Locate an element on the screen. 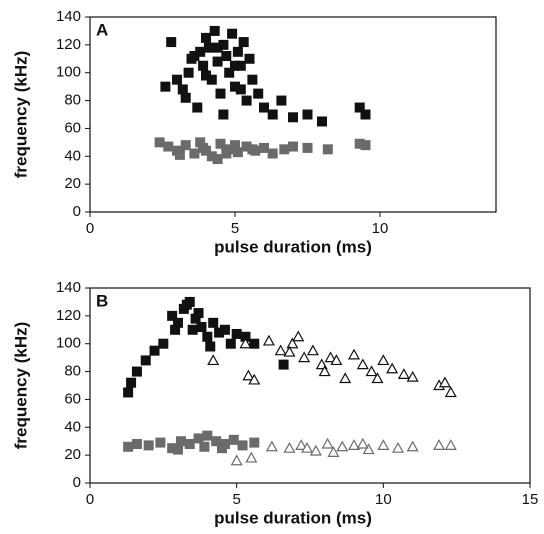  y-tick-label: 80 is located at coordinates (72, 371).